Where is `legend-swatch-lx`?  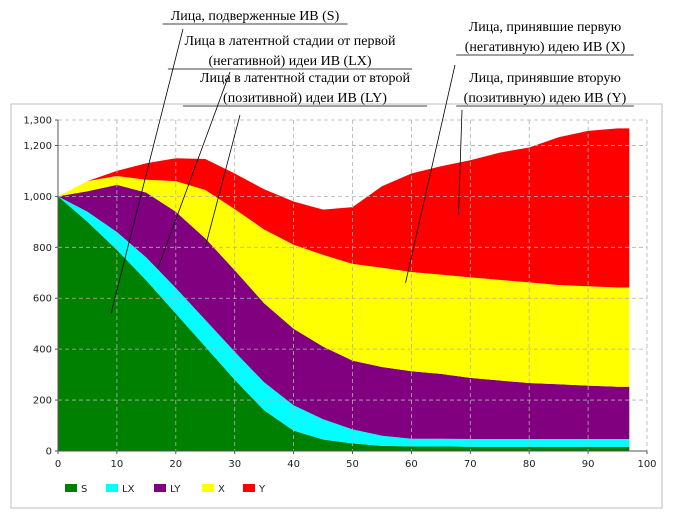
legend-swatch-lx is located at coordinates (112, 488).